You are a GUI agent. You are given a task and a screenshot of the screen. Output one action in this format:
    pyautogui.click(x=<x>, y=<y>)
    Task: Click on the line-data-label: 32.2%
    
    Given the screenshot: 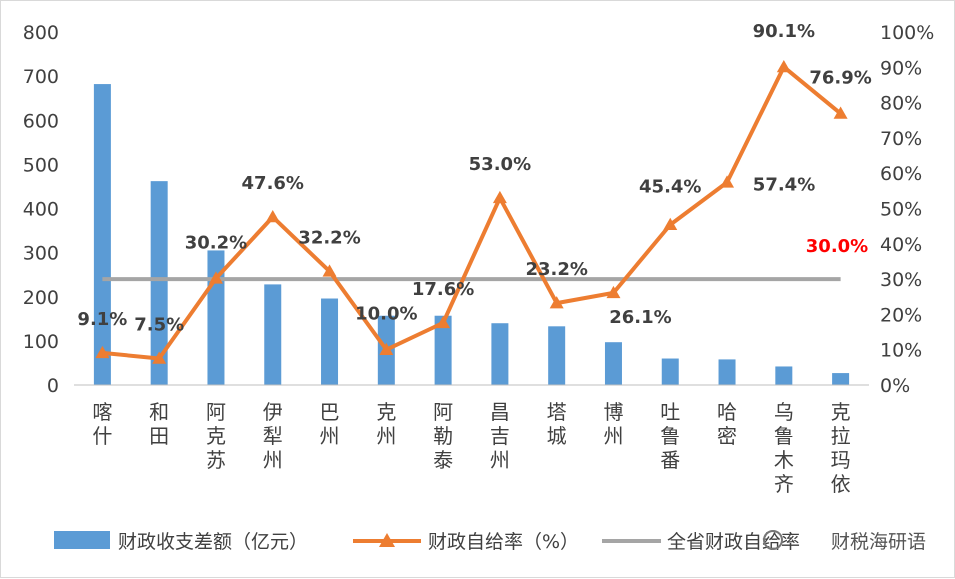 What is the action you would take?
    pyautogui.click(x=329, y=237)
    